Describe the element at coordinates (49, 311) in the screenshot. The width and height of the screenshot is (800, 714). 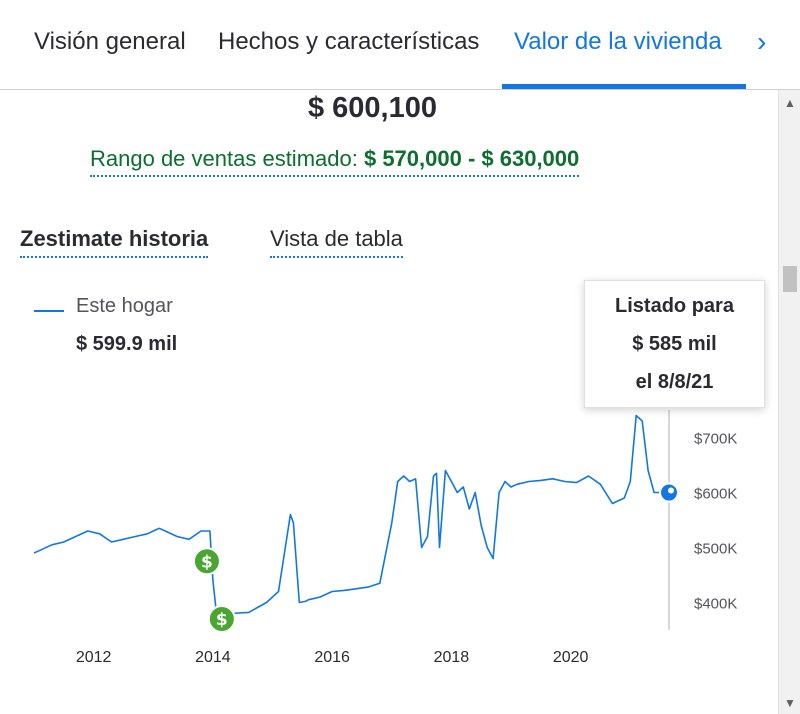
I see `legend-line-icon` at that location.